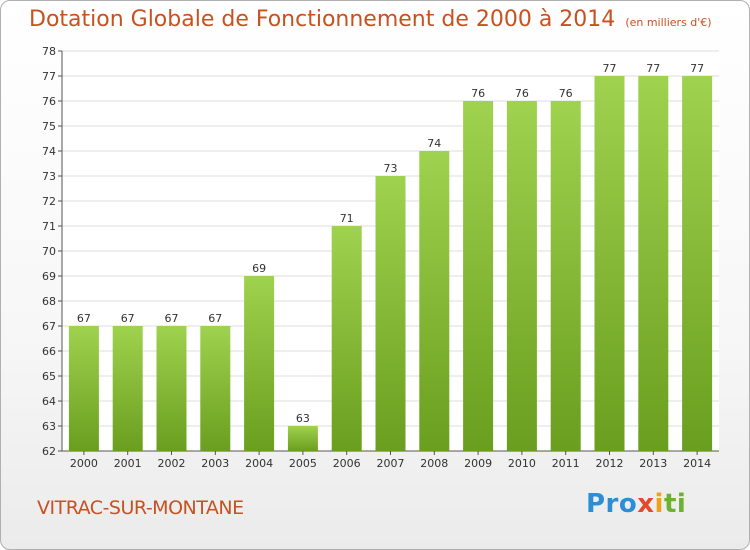  Describe the element at coordinates (128, 318) in the screenshot. I see `value-label-2001: 67` at that location.